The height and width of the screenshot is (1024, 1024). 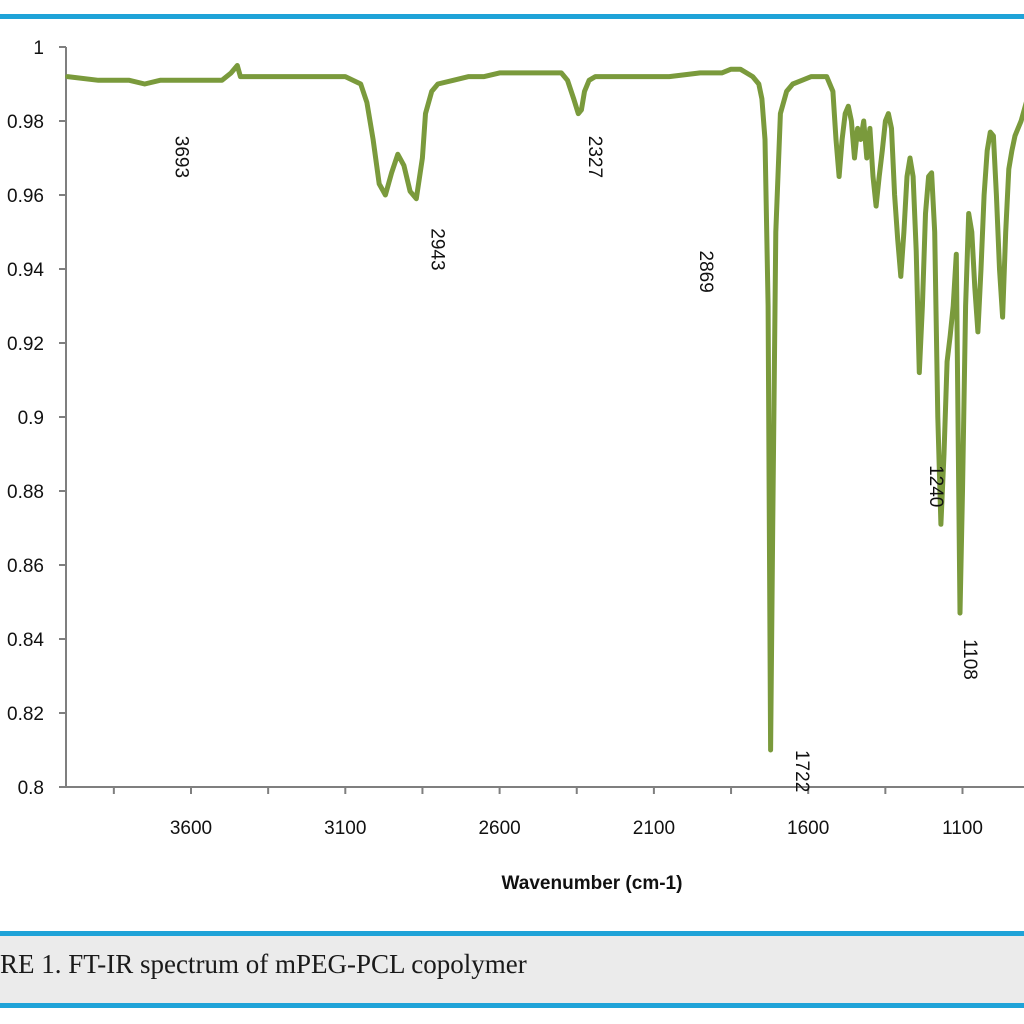 I want to click on y-tick-label: 1, so click(x=38, y=48).